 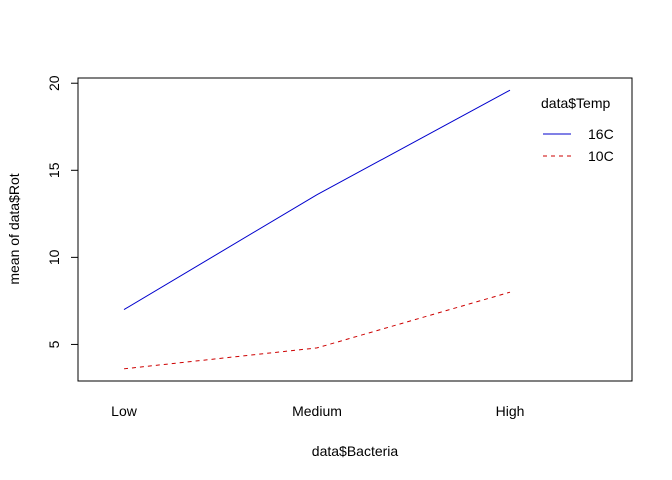 What do you see at coordinates (510, 411) in the screenshot?
I see `x-tick-label: High` at bounding box center [510, 411].